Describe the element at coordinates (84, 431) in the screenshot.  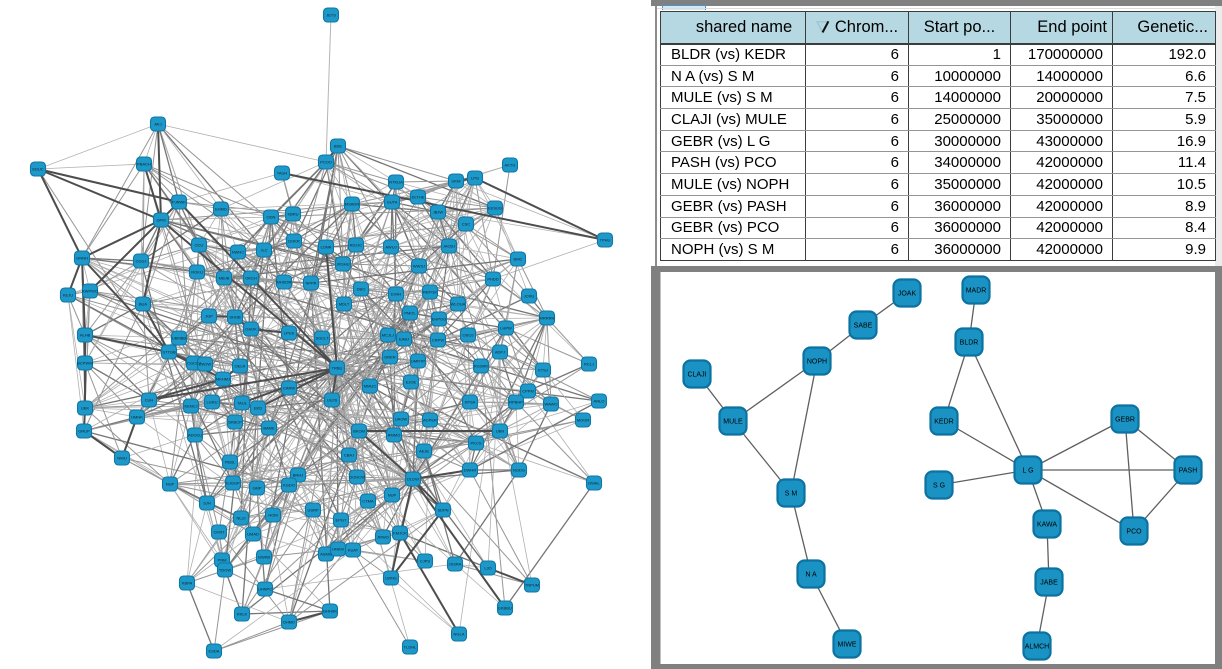
I see `svg-text: GRUP` at that location.